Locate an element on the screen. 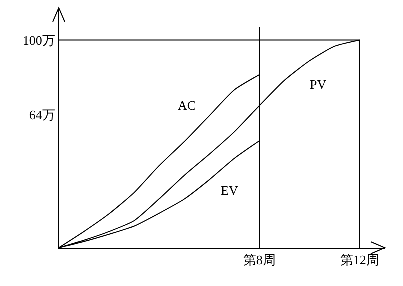 The width and height of the screenshot is (403, 286). x-tick-label: 第12周 is located at coordinates (360, 260).